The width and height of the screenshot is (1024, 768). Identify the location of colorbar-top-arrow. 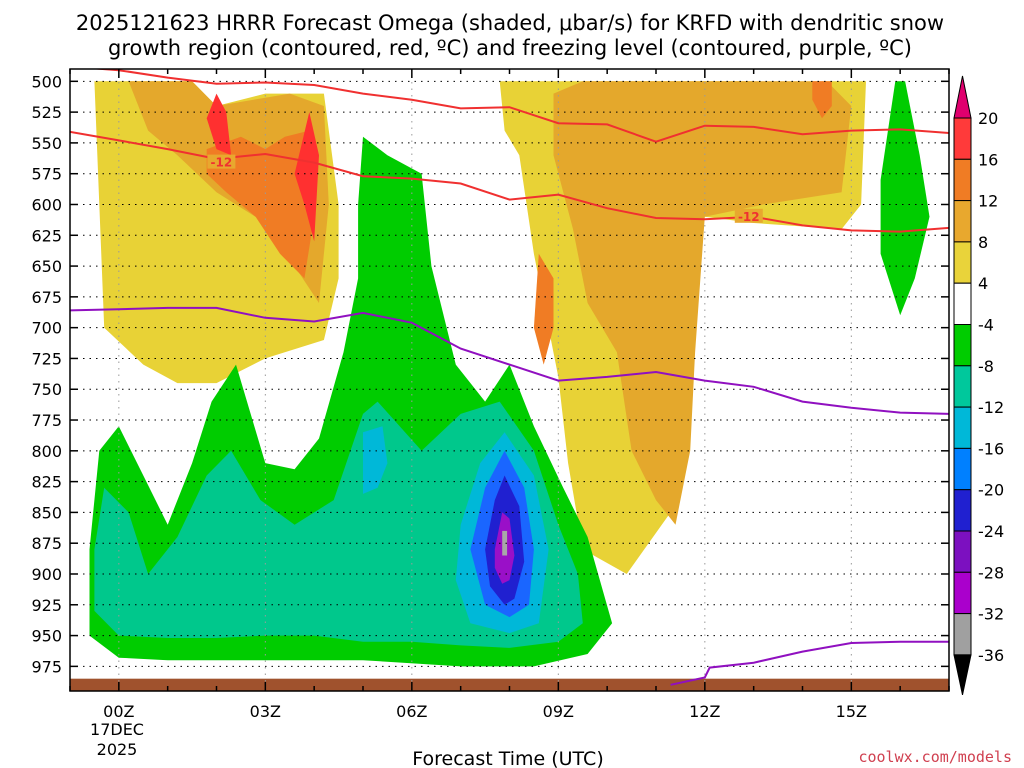
(962, 97).